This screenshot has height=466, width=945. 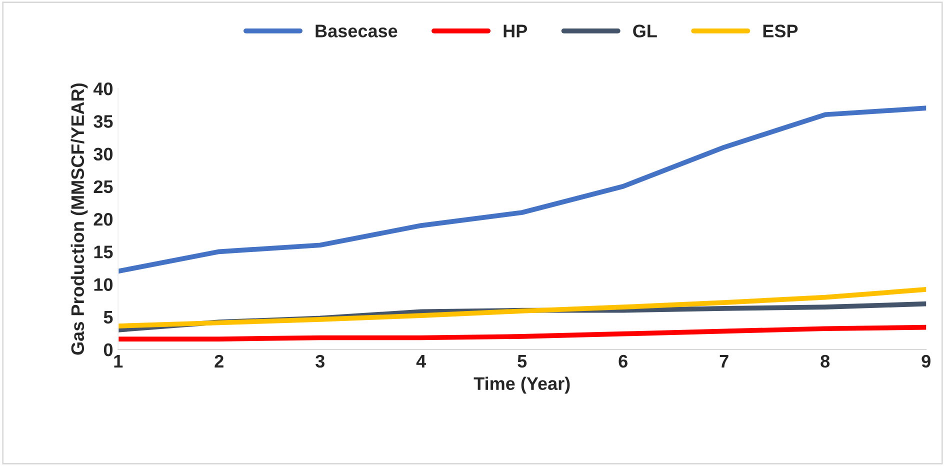 I want to click on x-tick-label: 9, so click(x=926, y=361).